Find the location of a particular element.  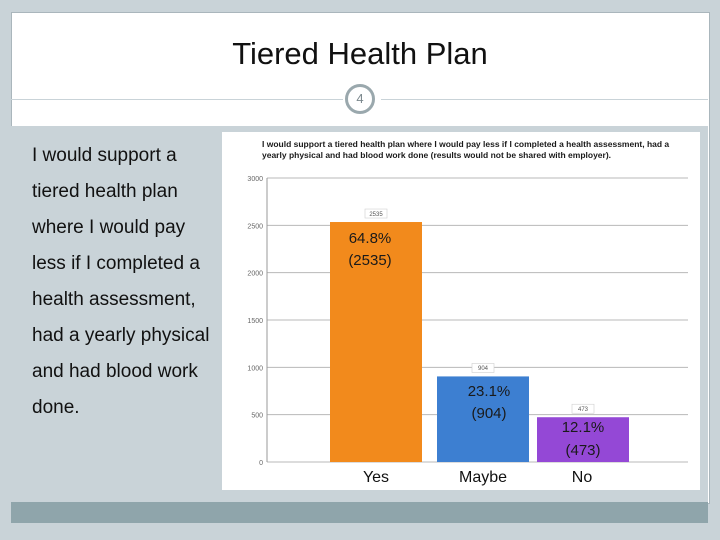

slide-title: Tiered Health Plan is located at coordinates (360, 53).